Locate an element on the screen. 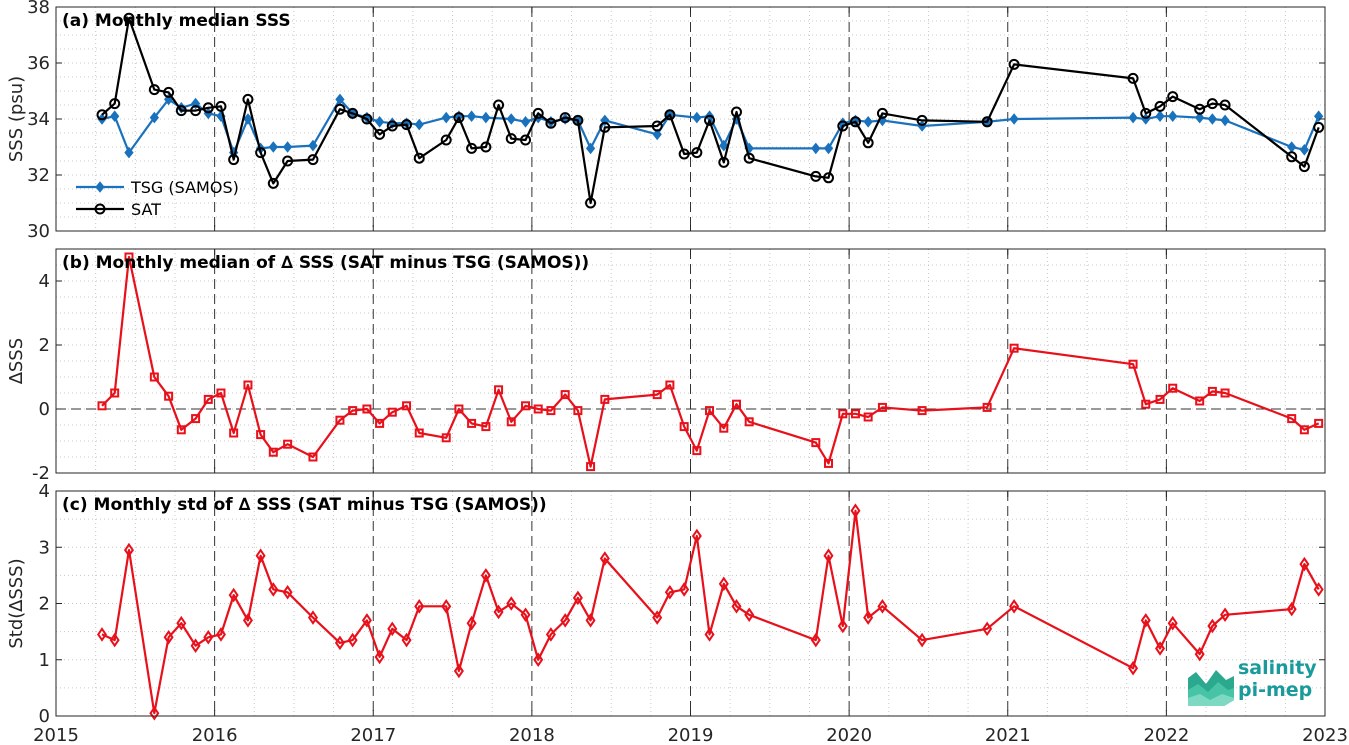 Image resolution: width=1349 pixels, height=745 pixels. x-tick-label: 2019 is located at coordinates (691, 735).